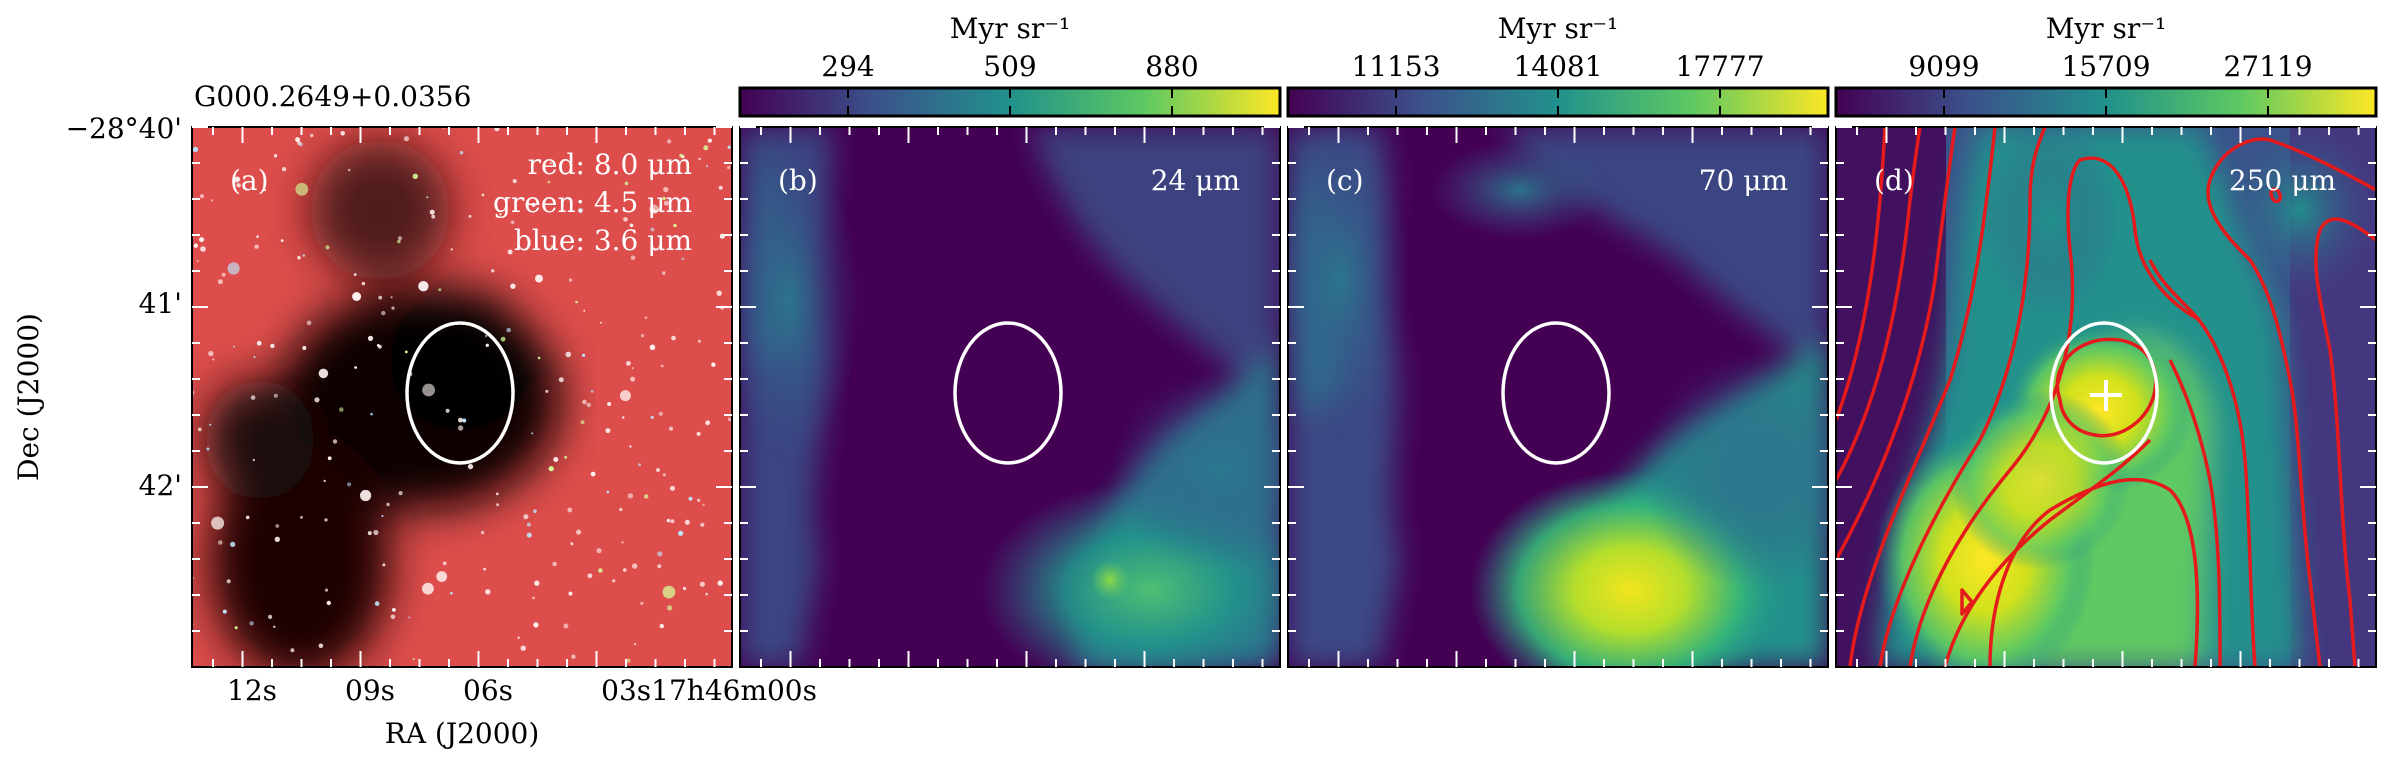  I want to click on dec-tick-label-2: 41', so click(160, 303).